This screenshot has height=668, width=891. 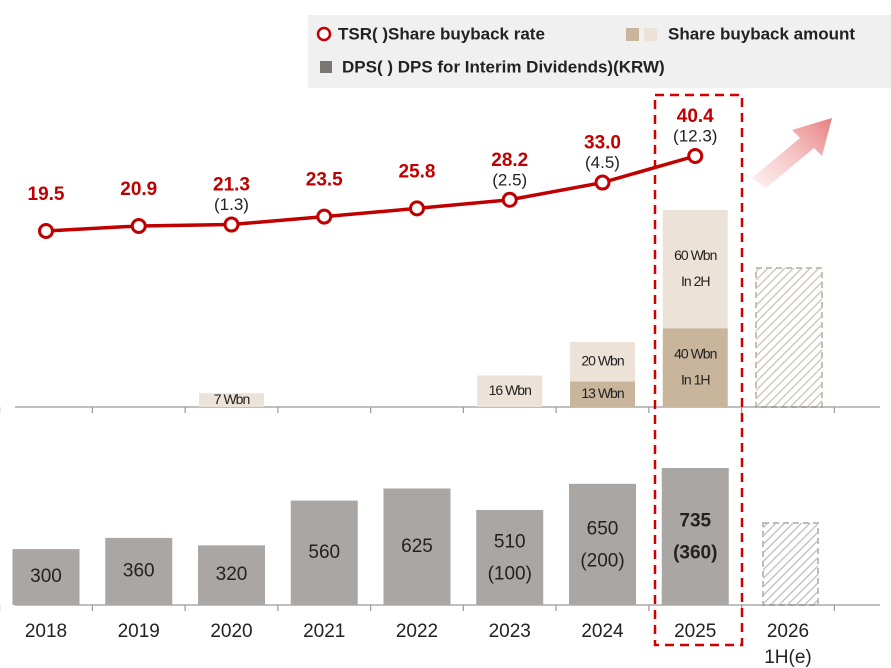 I want to click on bar-value-label: 40 Wbn, so click(x=695, y=353).